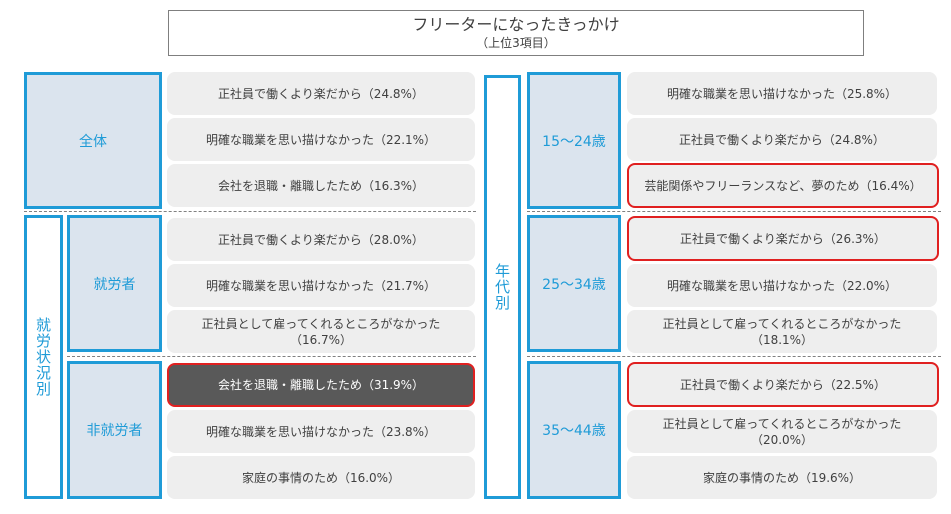 The width and height of the screenshot is (951, 514). I want to click on table-cell: 家庭の事情のため（19.6%）, so click(782, 477).